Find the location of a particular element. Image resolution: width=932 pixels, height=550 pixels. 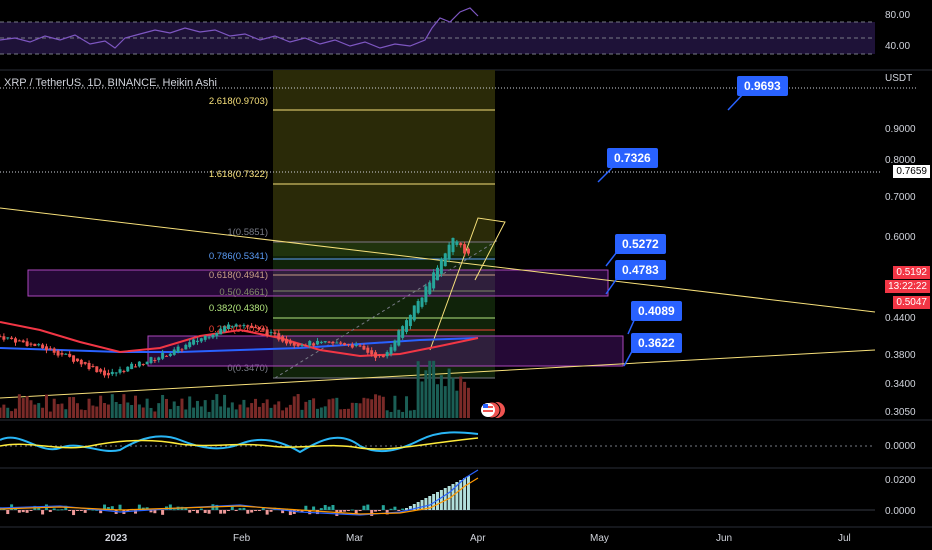

target-callout-0478: 0.4783 is located at coordinates (640, 270).